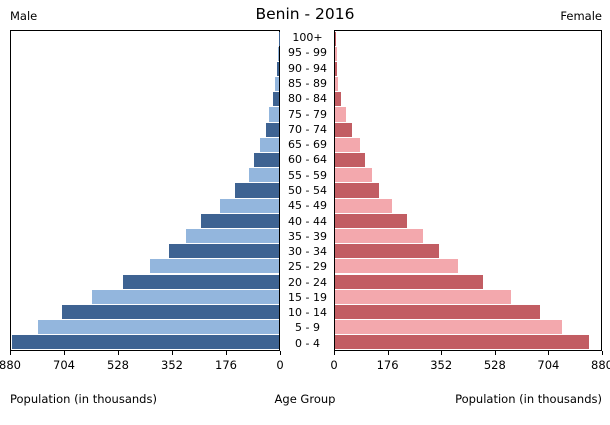 The height and width of the screenshot is (425, 610). What do you see at coordinates (307, 53) in the screenshot?
I see `age-label: 95 - 99` at bounding box center [307, 53].